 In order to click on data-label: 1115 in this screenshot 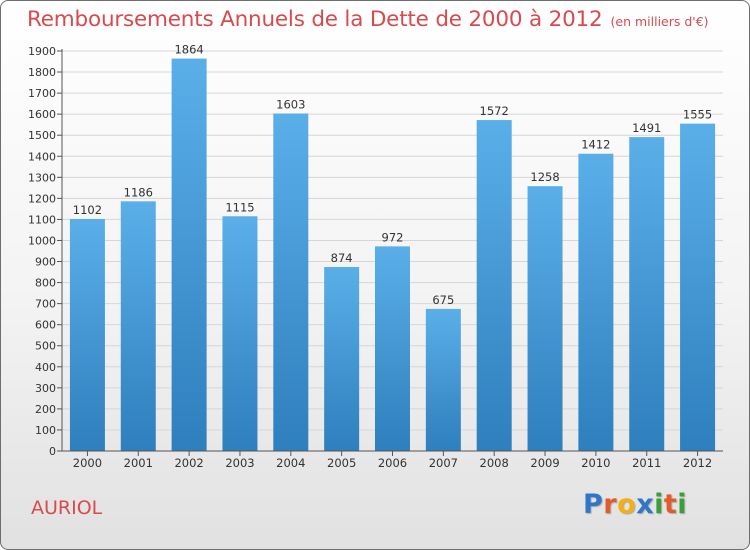, I will do `click(239, 207)`.